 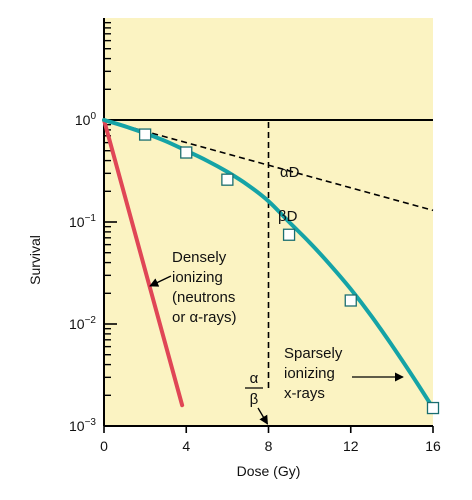 What do you see at coordinates (290, 172) in the screenshot?
I see `alpha-d-label: αD` at bounding box center [290, 172].